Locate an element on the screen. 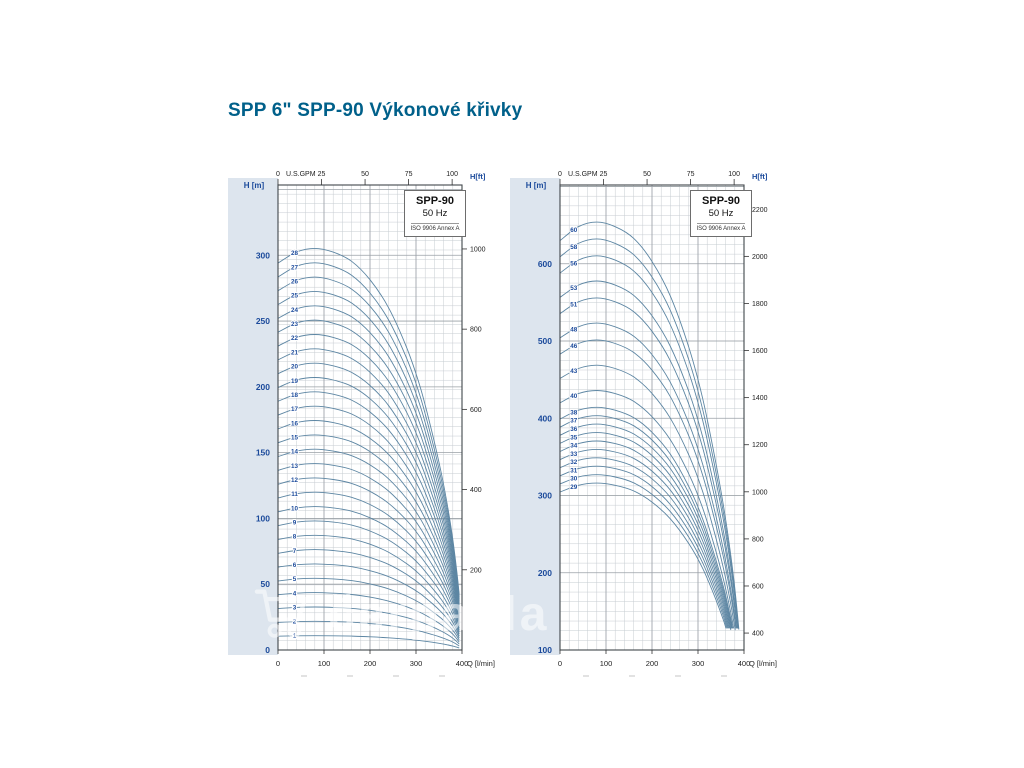 The image size is (1024, 768). curve-label: 25 is located at coordinates (295, 296).